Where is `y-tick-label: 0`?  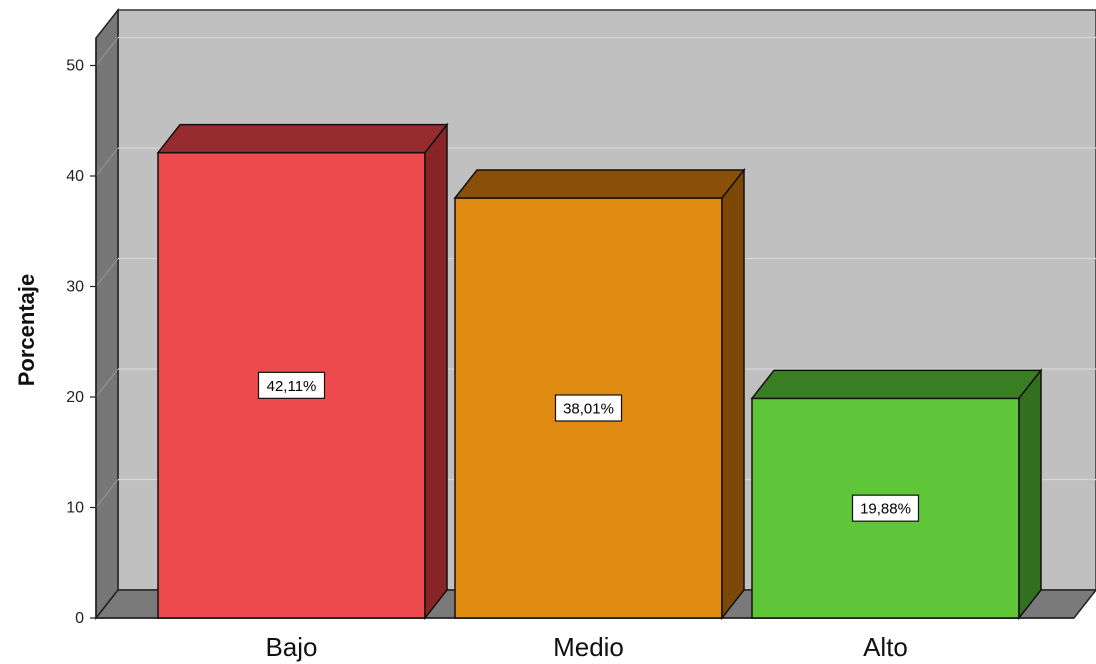 y-tick-label: 0 is located at coordinates (79, 618).